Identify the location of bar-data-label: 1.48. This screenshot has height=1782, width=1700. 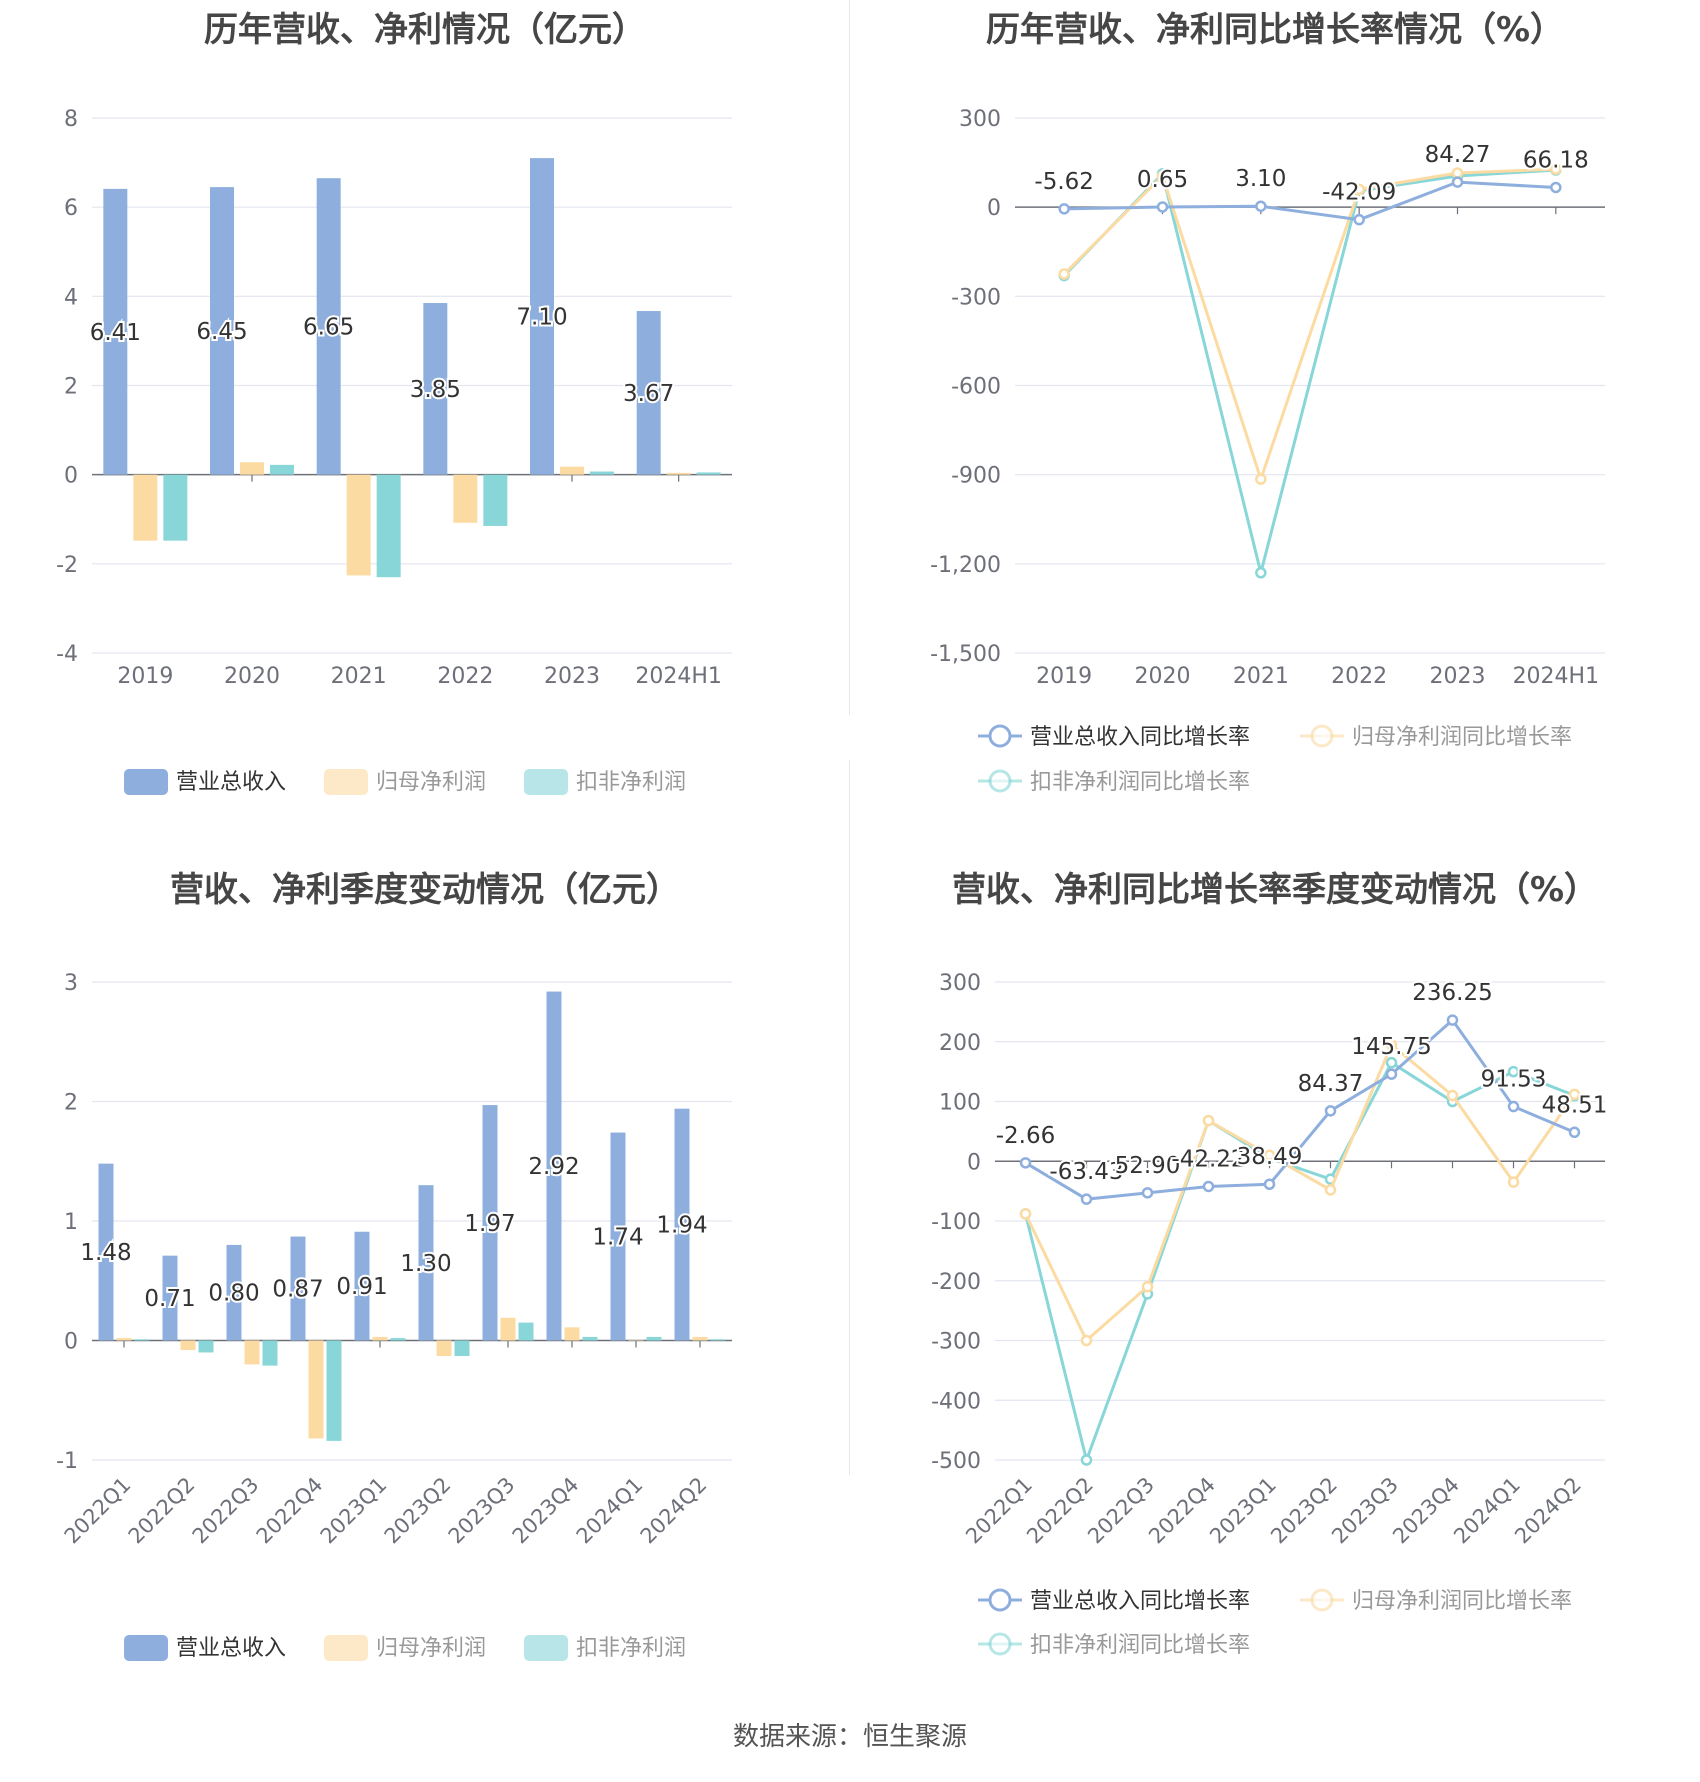
(105, 1253).